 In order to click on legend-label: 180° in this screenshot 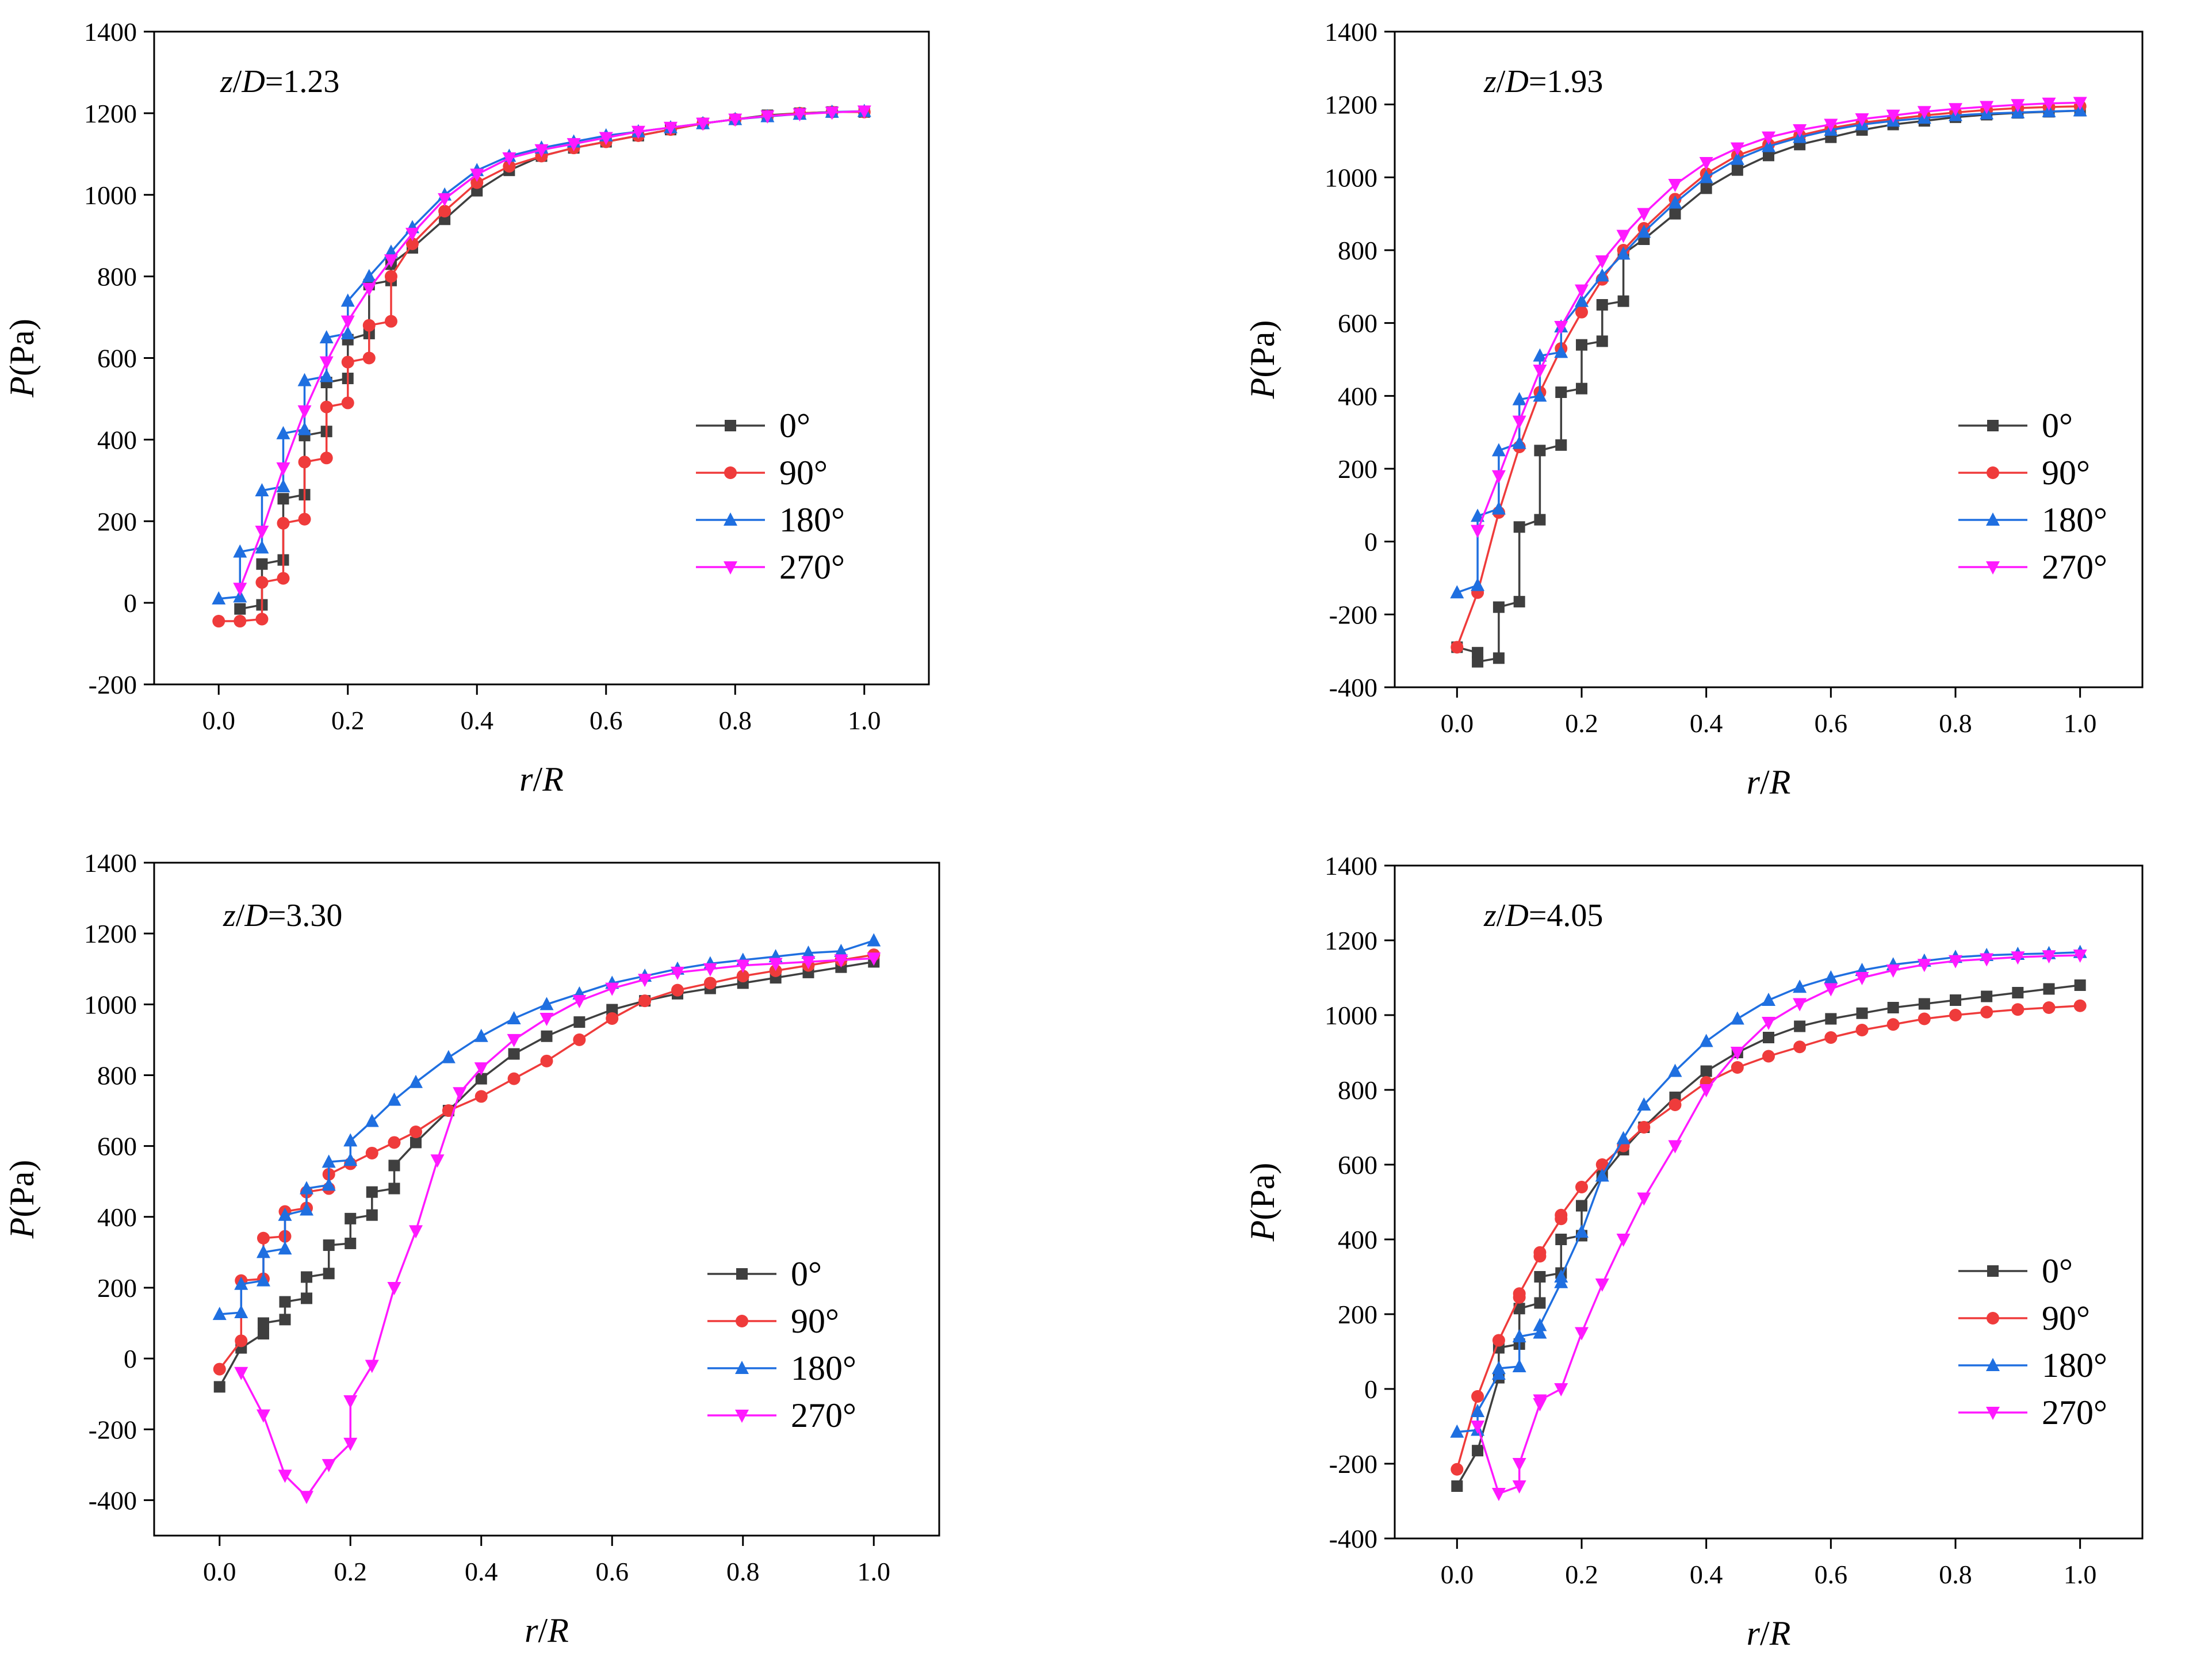, I will do `click(812, 520)`.